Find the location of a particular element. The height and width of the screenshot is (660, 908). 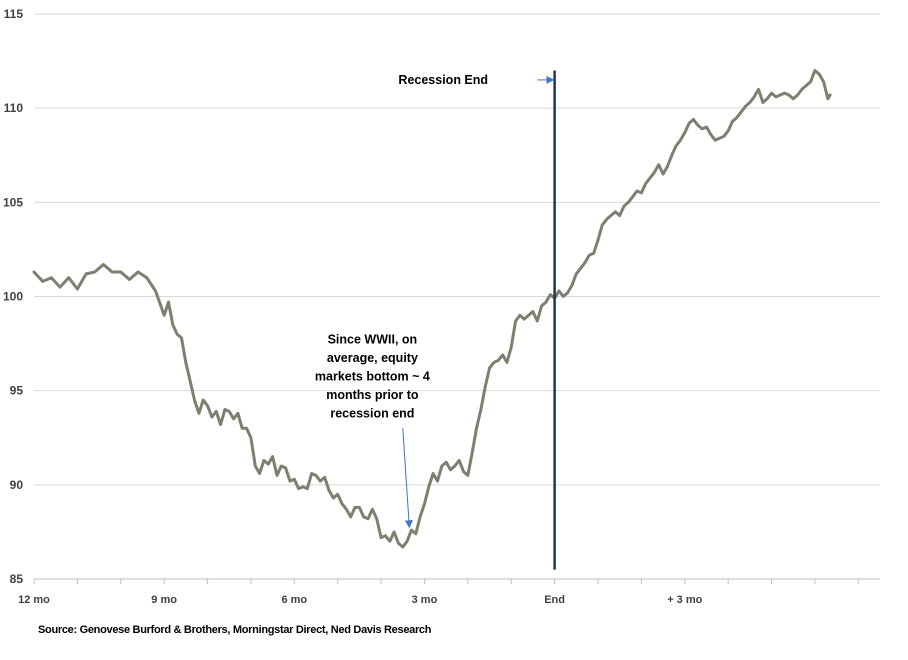

recession-end-label: Recession End is located at coordinates (443, 80).